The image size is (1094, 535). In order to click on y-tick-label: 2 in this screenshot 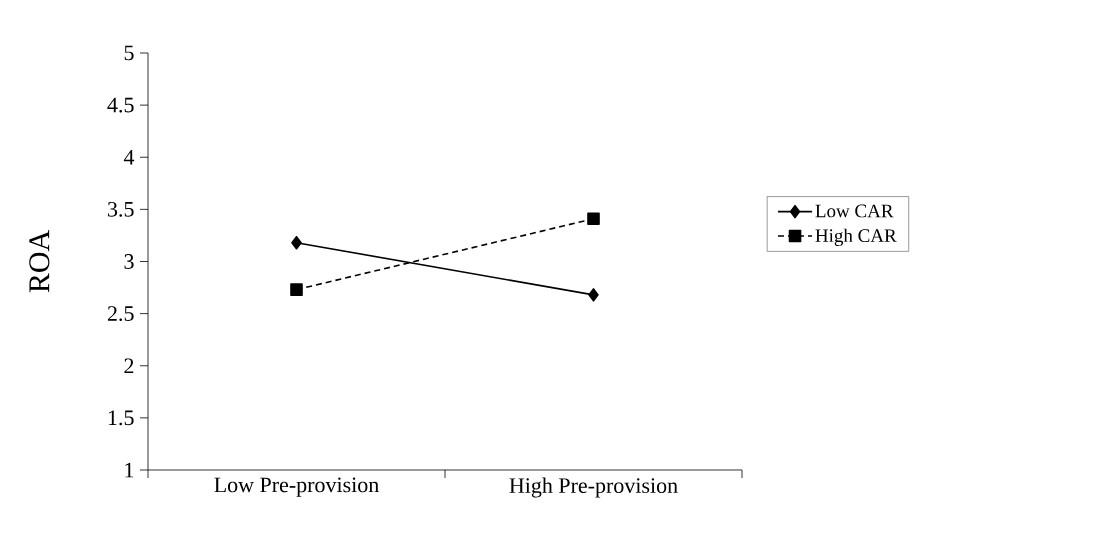, I will do `click(129, 366)`.